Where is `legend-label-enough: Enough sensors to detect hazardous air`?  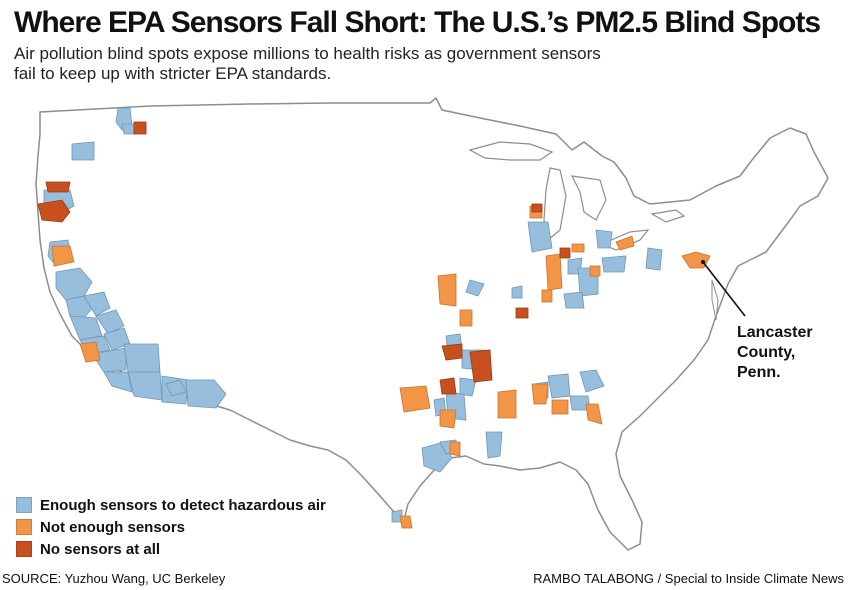
legend-label-enough: Enough sensors to detect hazardous air is located at coordinates (183, 505).